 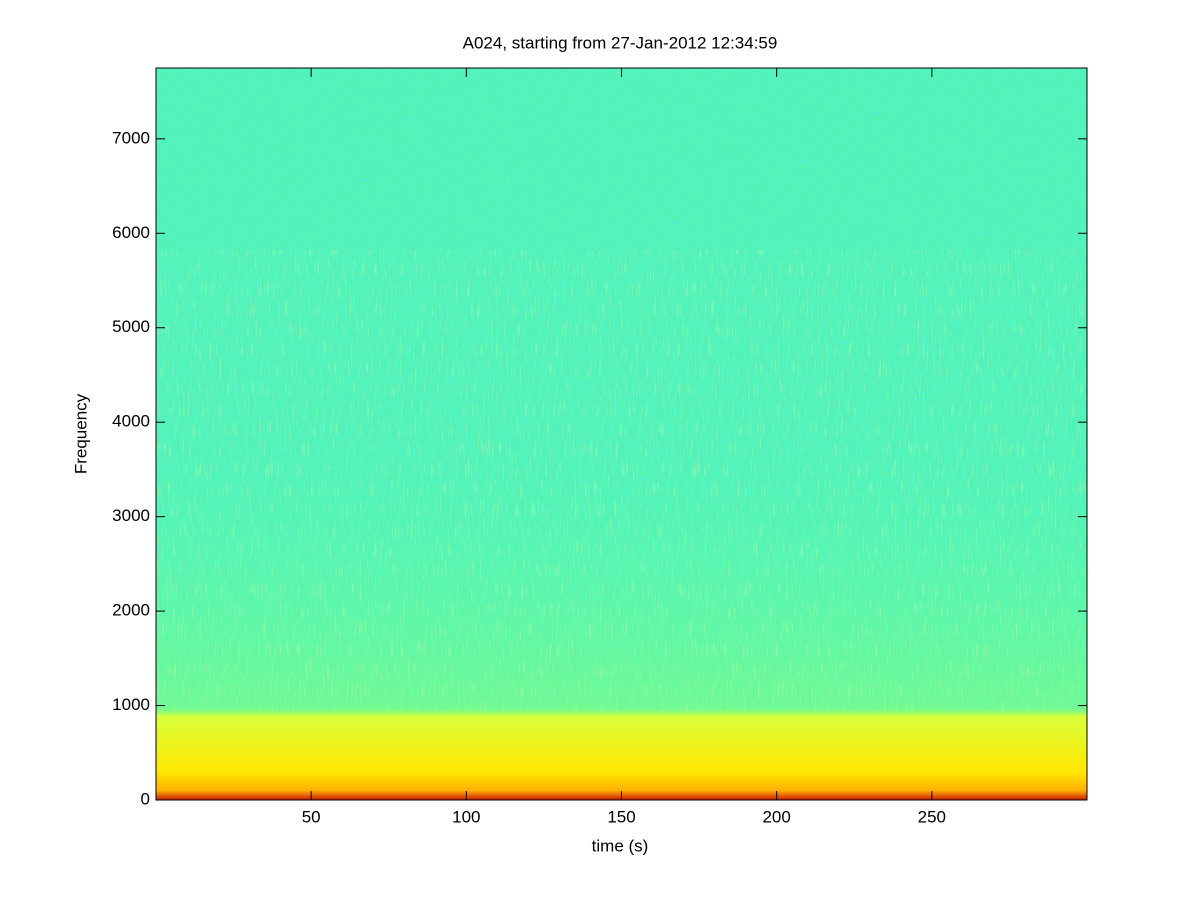 What do you see at coordinates (145, 798) in the screenshot?
I see `y-tick-label: 0` at bounding box center [145, 798].